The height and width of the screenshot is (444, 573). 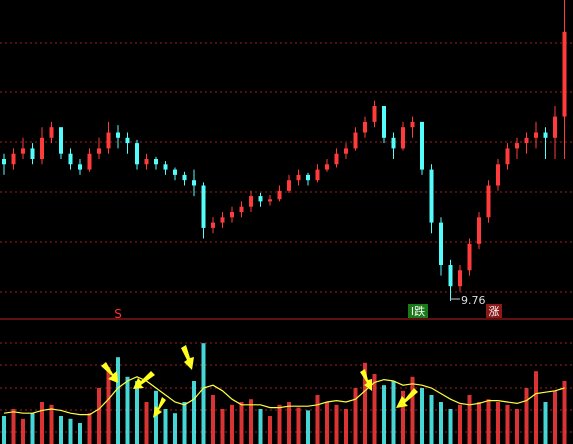 What do you see at coordinates (473, 300) in the screenshot?
I see `low-label: 9.76` at bounding box center [473, 300].